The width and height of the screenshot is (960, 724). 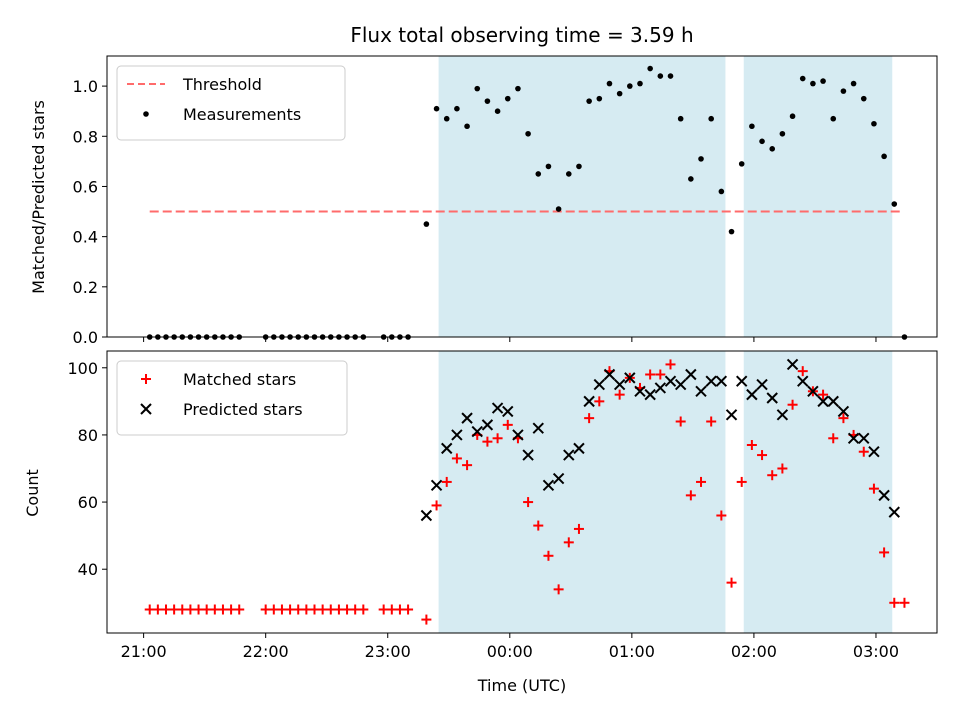 I want to click on x-tick-label: 01:00, so click(x=632, y=651).